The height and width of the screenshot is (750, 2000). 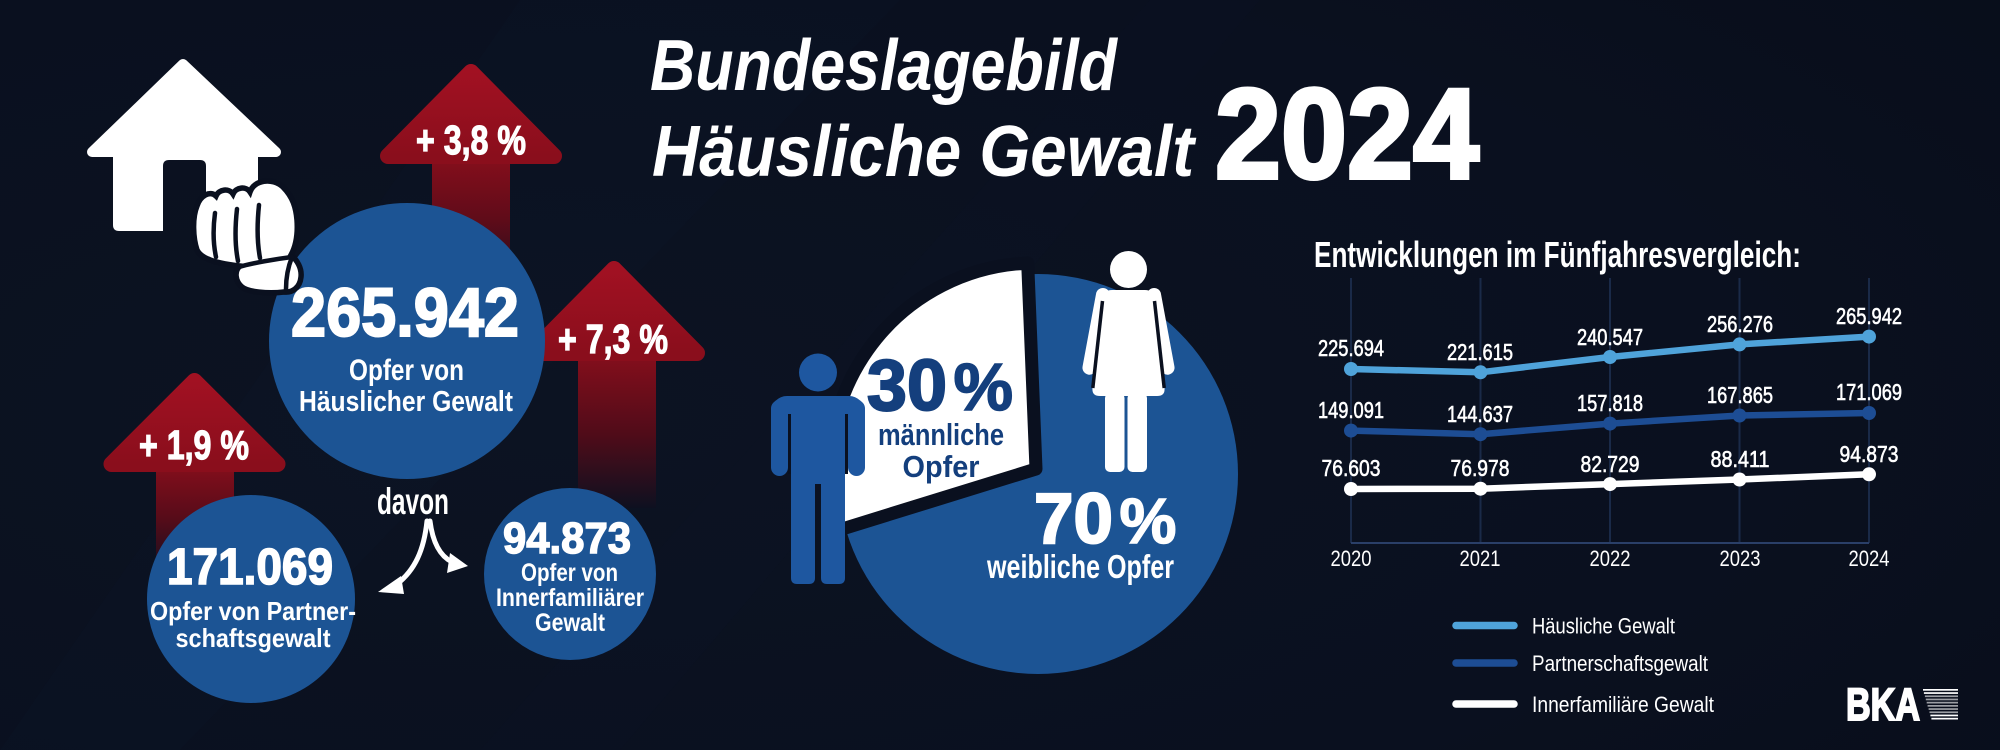 I want to click on svg-text: 76.978, so click(x=1480, y=468).